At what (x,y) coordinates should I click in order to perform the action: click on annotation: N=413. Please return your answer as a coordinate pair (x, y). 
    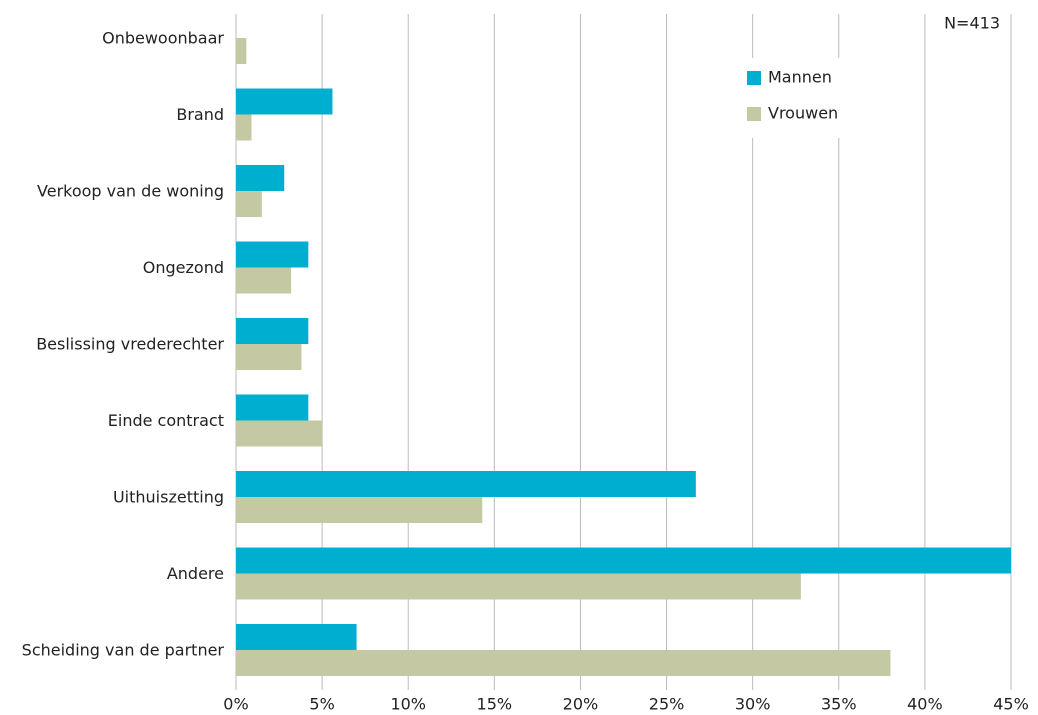
    Looking at the image, I should click on (972, 23).